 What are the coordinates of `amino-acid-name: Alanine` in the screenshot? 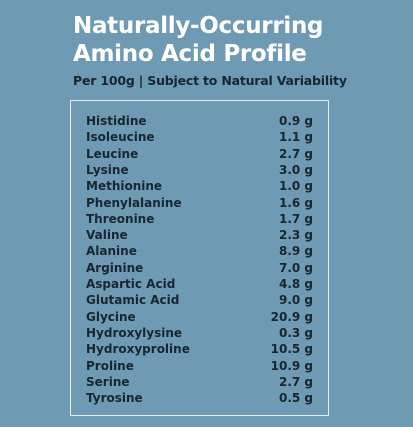 It's located at (111, 251).